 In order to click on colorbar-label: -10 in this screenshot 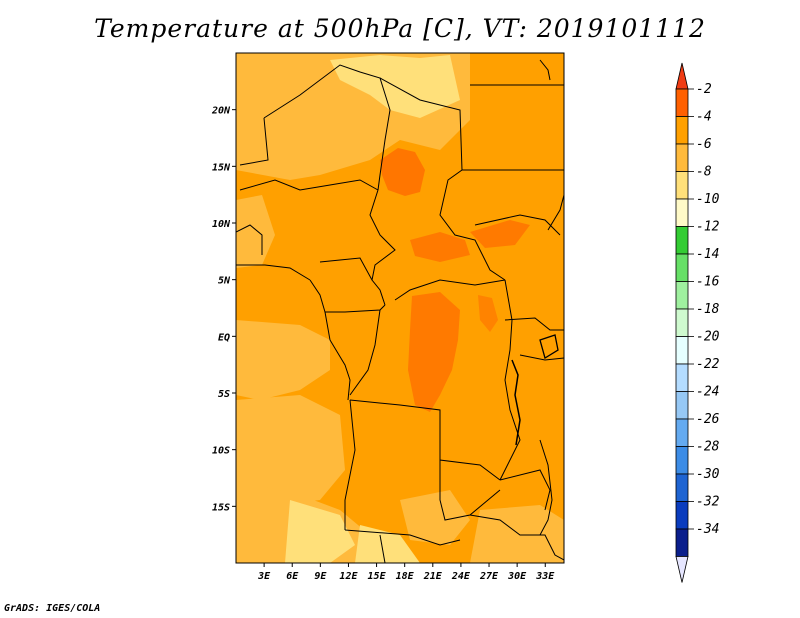, I will do `click(708, 199)`.